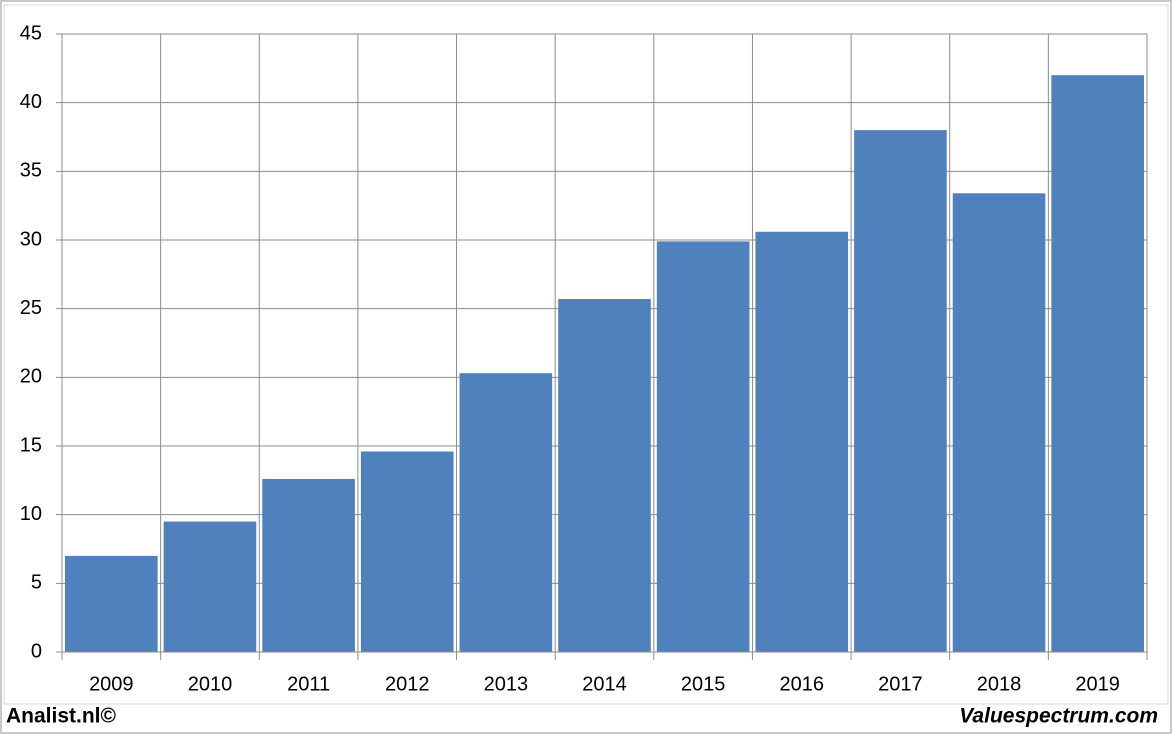 Image resolution: width=1172 pixels, height=734 pixels. What do you see at coordinates (36, 583) in the screenshot?
I see `y-tick-label: 5` at bounding box center [36, 583].